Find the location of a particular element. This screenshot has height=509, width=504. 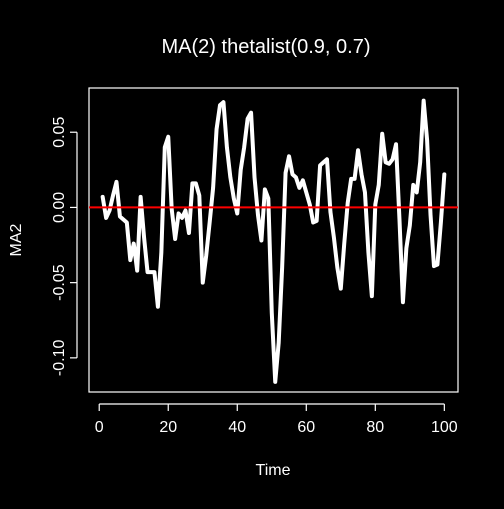

y-tick-label: -0.10 is located at coordinates (59, 358).